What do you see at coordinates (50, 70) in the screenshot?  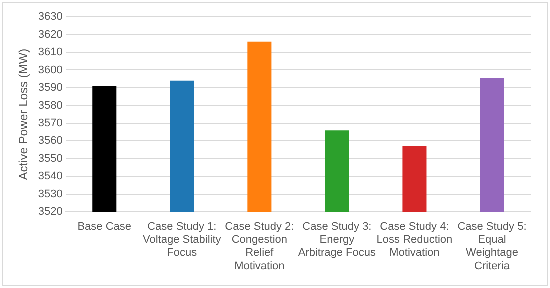 I see `y-tick-label: 3600` at bounding box center [50, 70].